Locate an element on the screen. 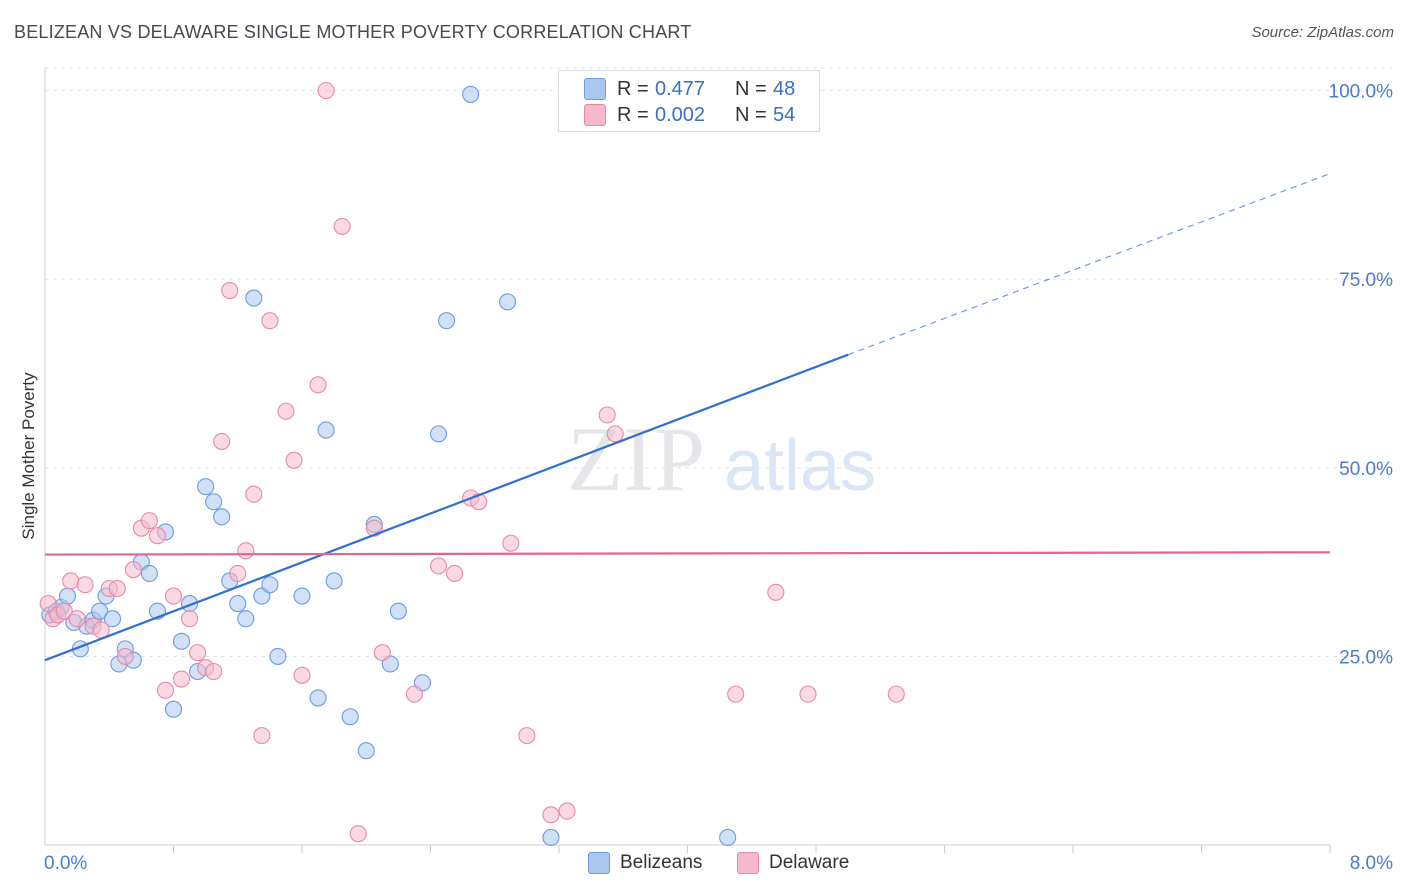  stats-legend-row-belizeans: R = 0.477 N = 48 is located at coordinates (690, 89).